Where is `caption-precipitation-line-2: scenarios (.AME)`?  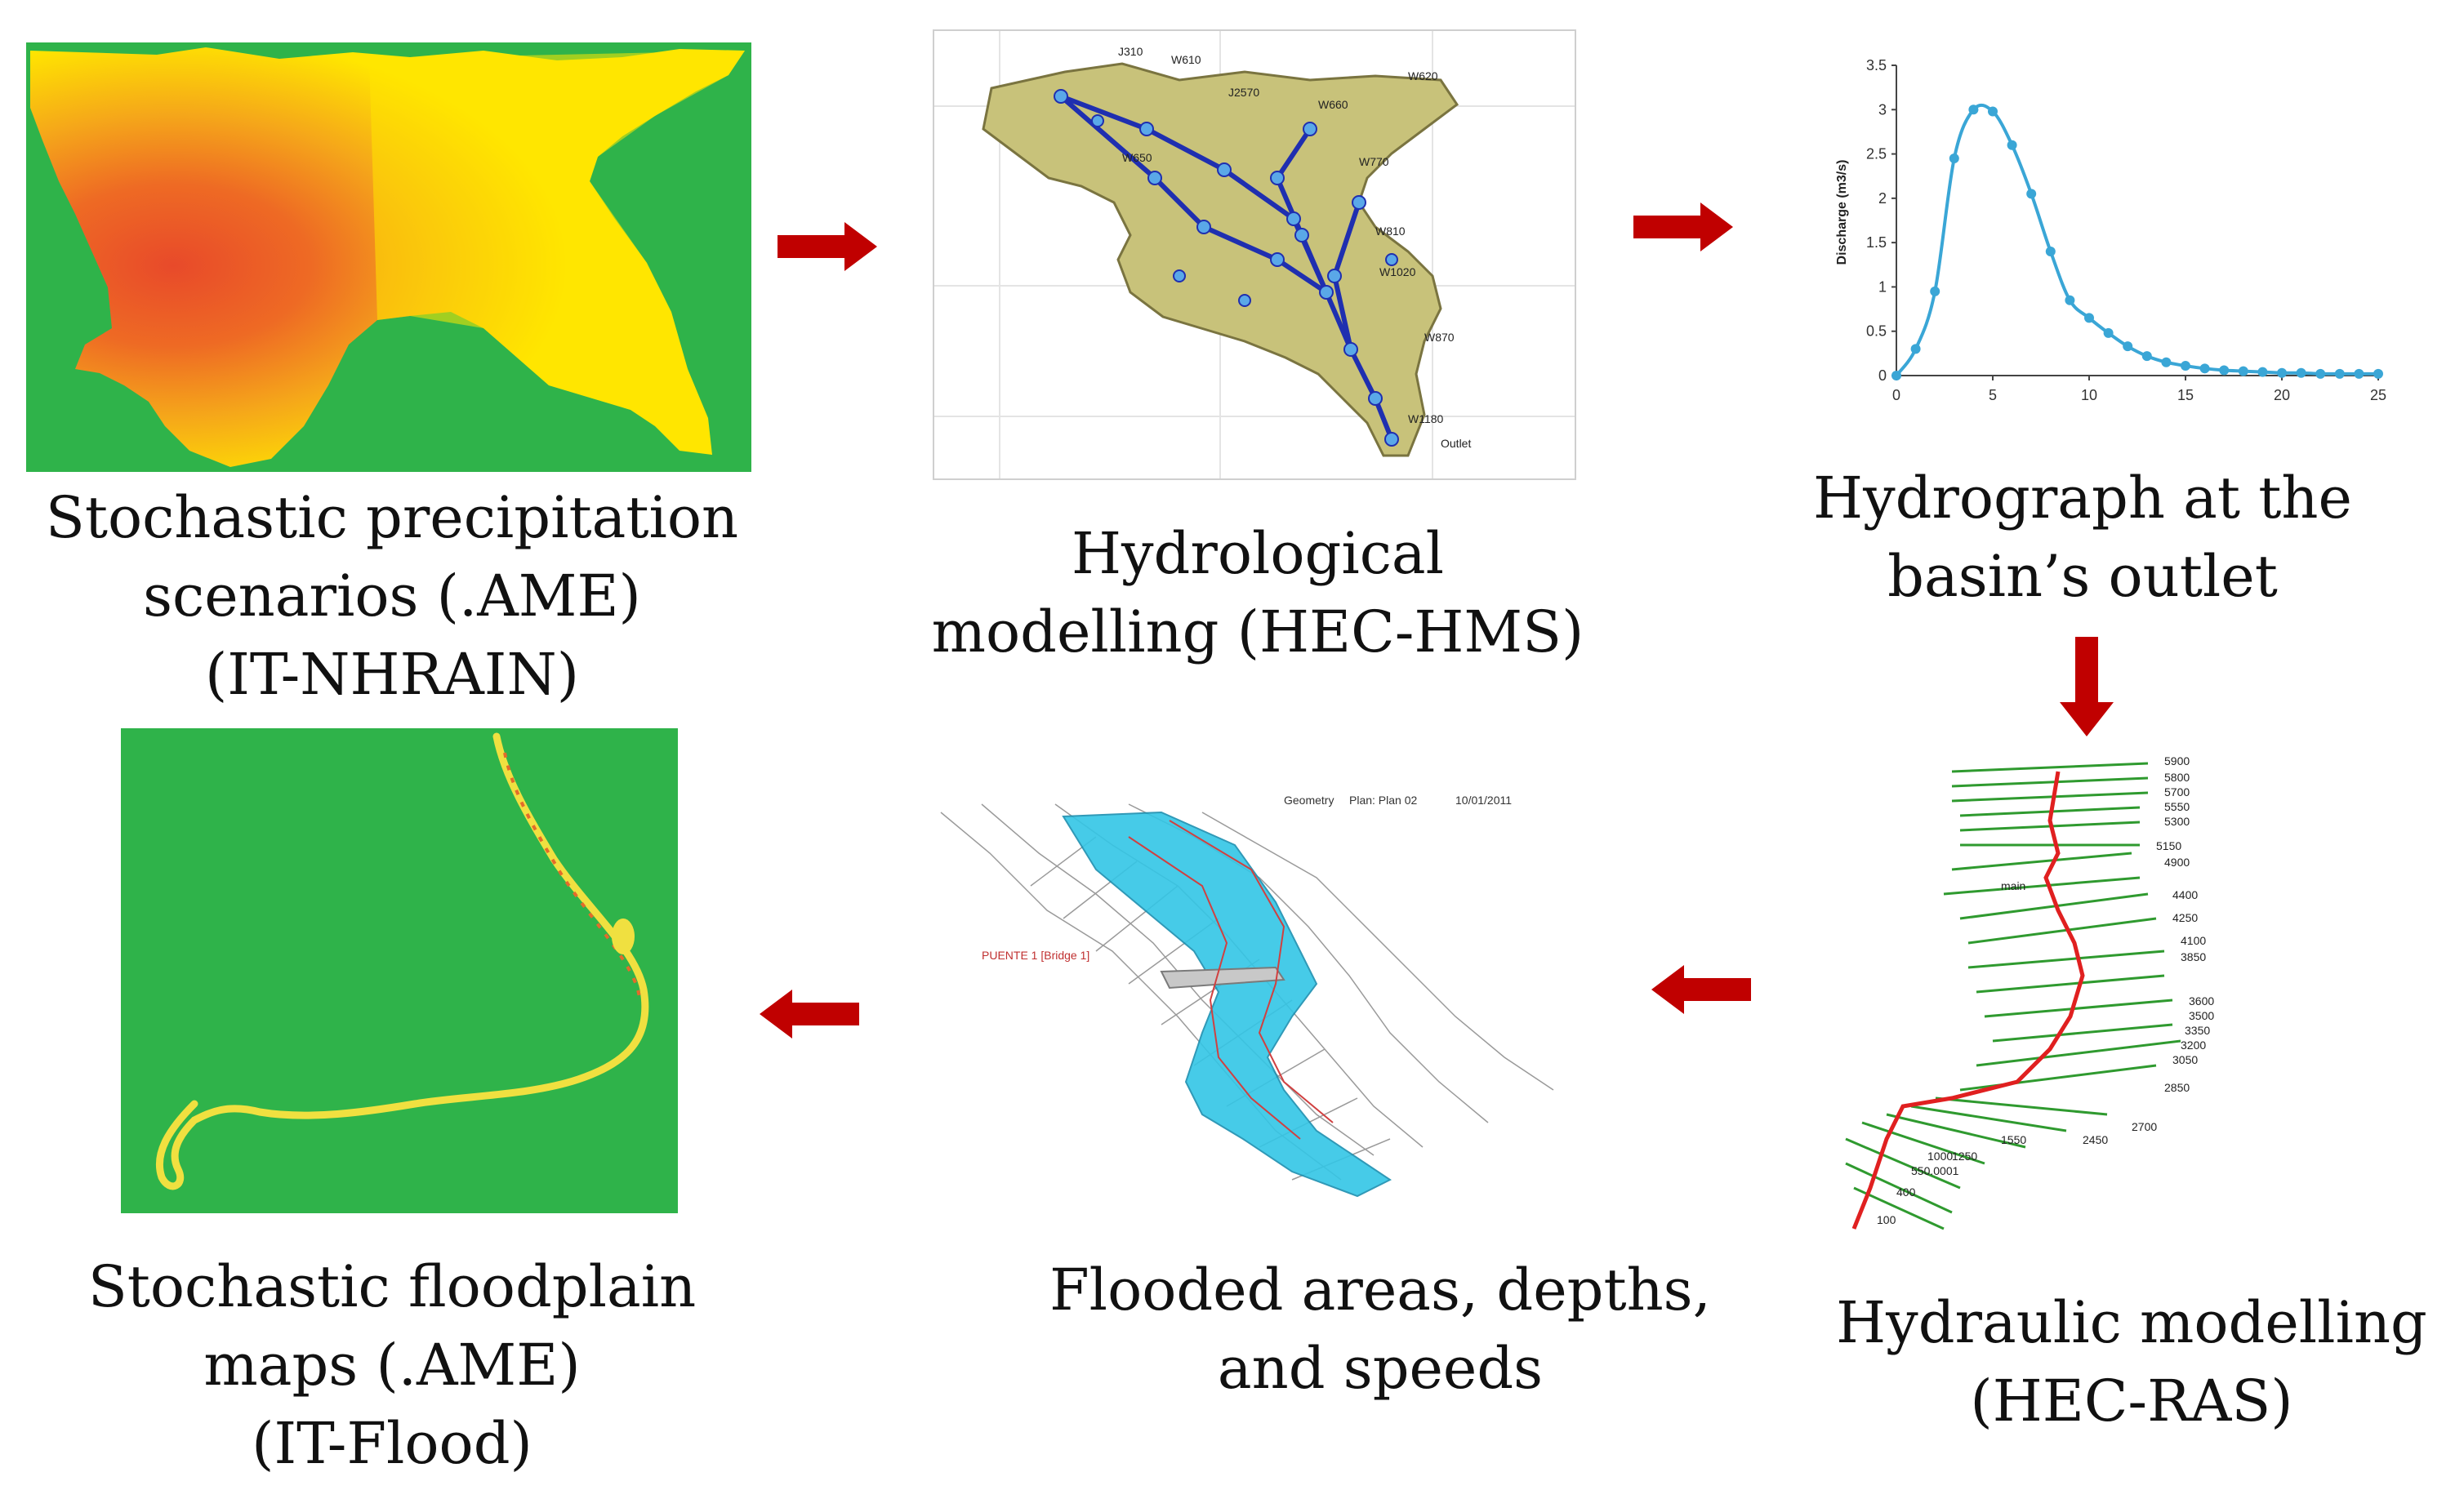
caption-precipitation-line-2: scenarios (.AME) is located at coordinates (392, 596).